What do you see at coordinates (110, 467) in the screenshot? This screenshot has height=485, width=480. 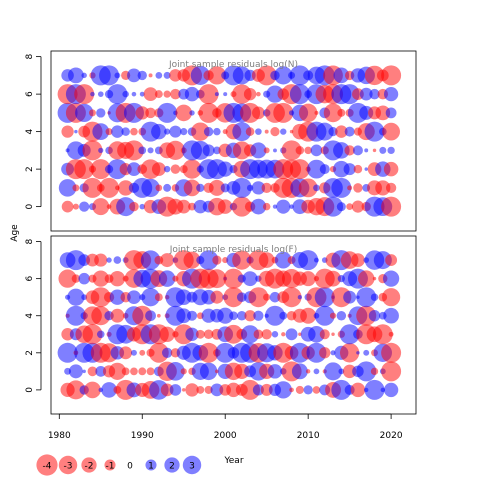 I see `legend-label: -1` at bounding box center [110, 467].